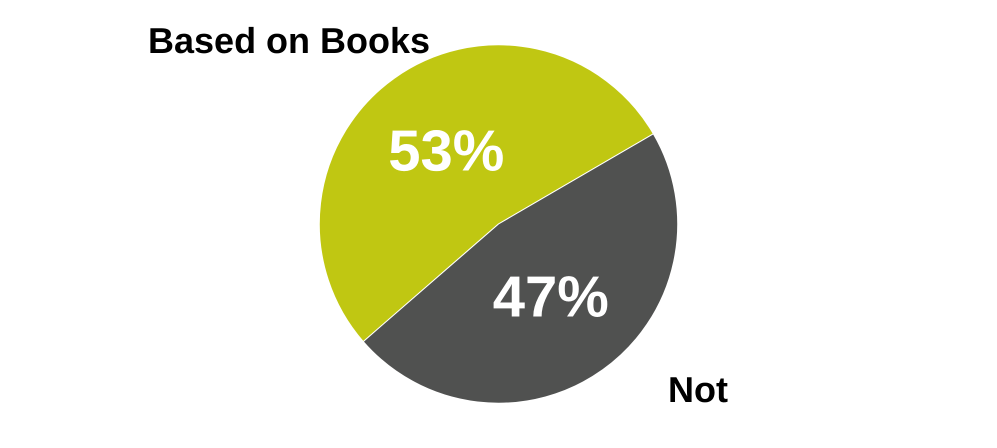 The image size is (997, 448). Describe the element at coordinates (550, 297) in the screenshot. I see `data-label: 47%` at that location.